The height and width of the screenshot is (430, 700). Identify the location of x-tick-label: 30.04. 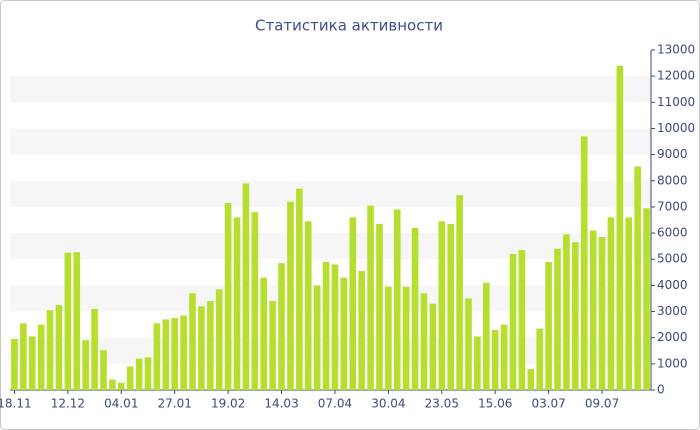
(388, 404).